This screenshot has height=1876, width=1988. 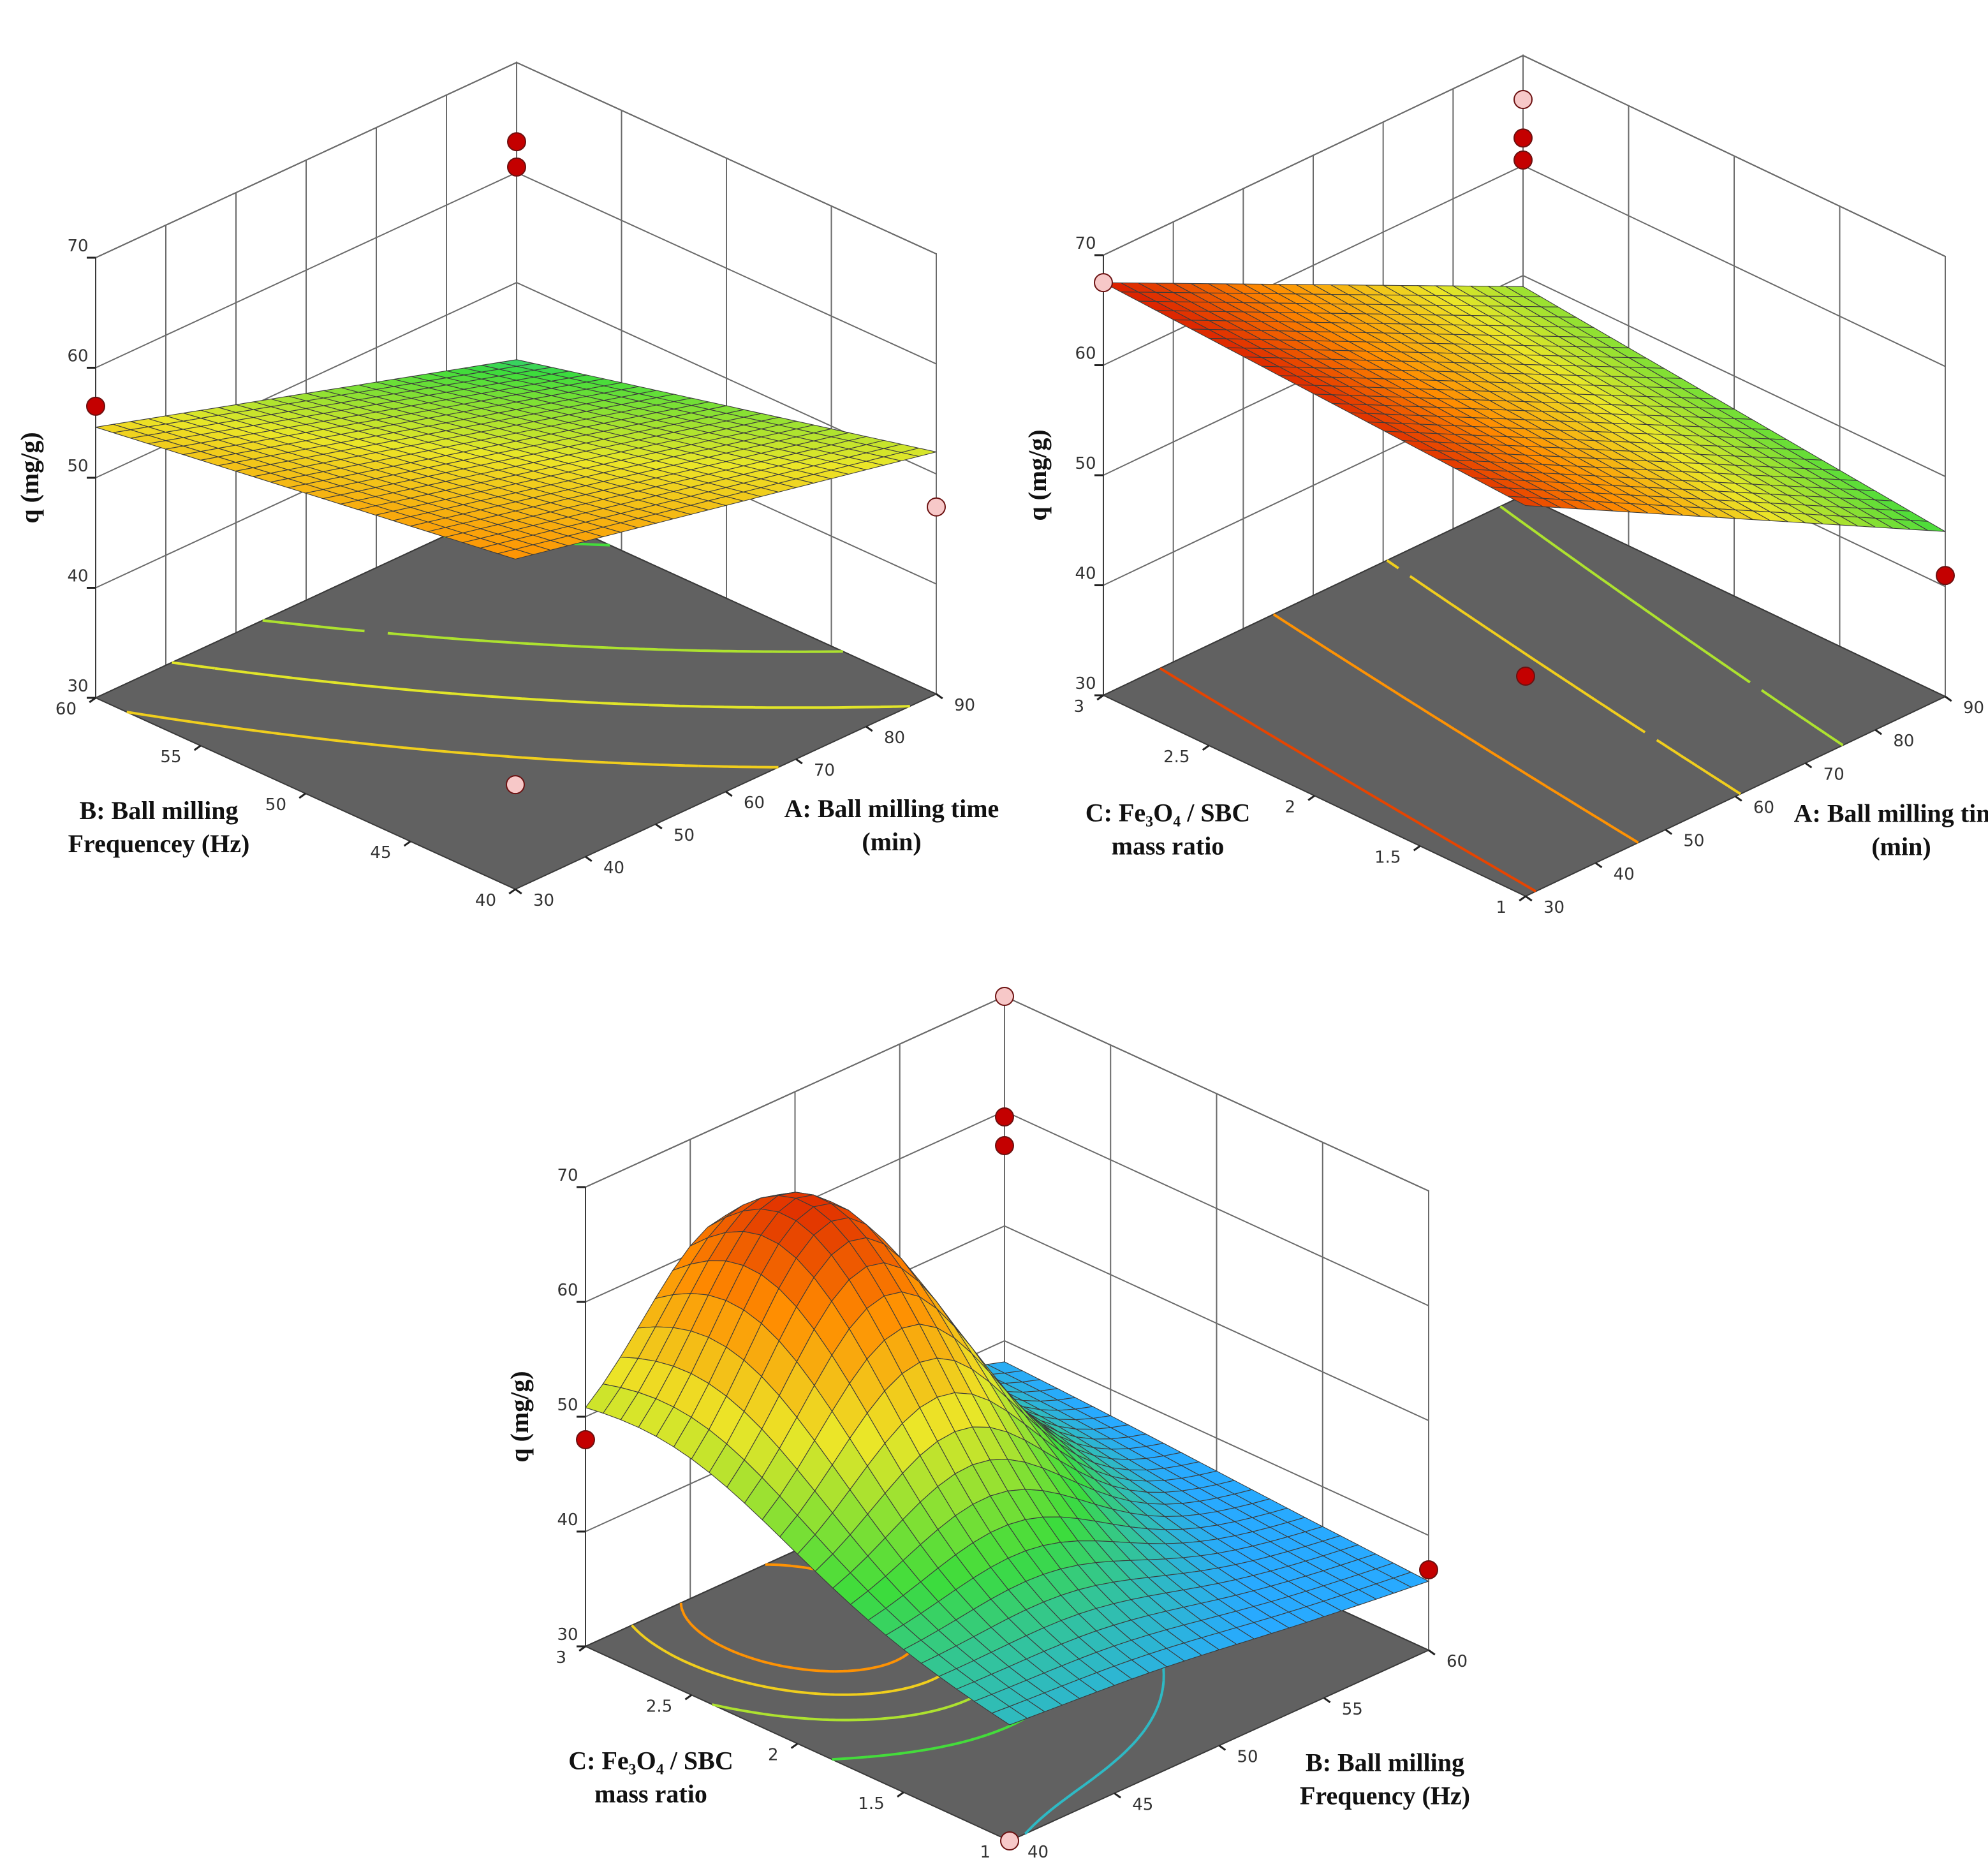 I want to click on y-axis-label: B: Ball milling, so click(x=159, y=810).